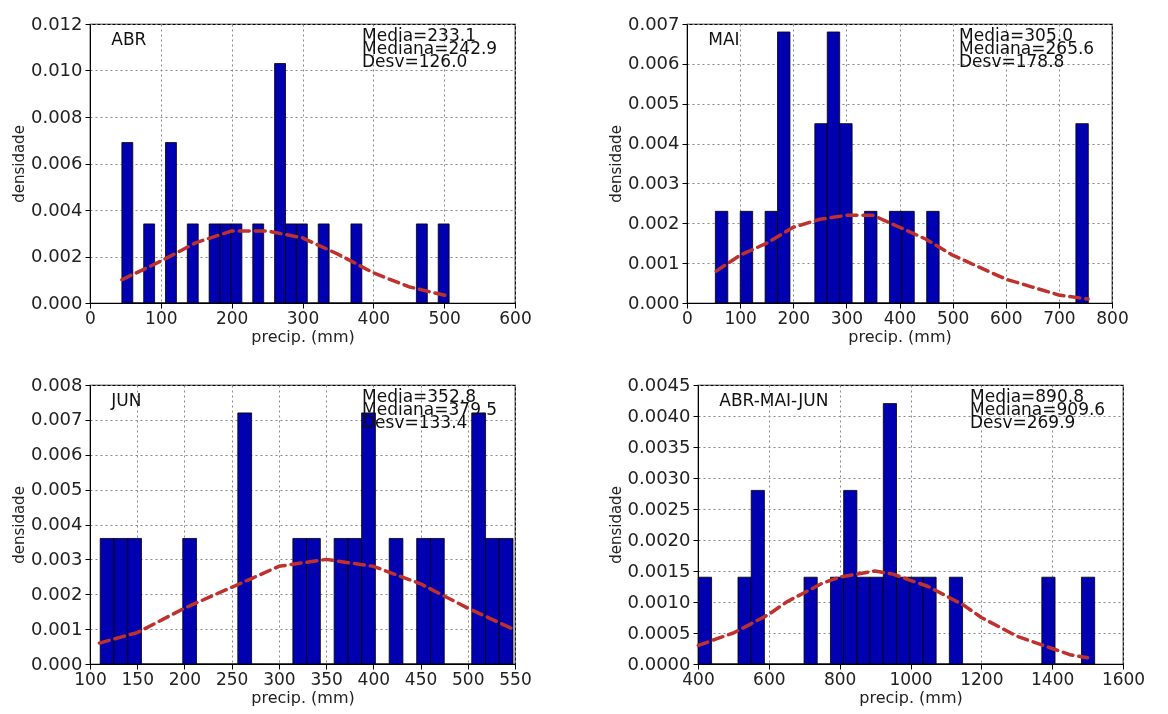  Describe the element at coordinates (129, 39) in the screenshot. I see `annotation: ABR` at that location.